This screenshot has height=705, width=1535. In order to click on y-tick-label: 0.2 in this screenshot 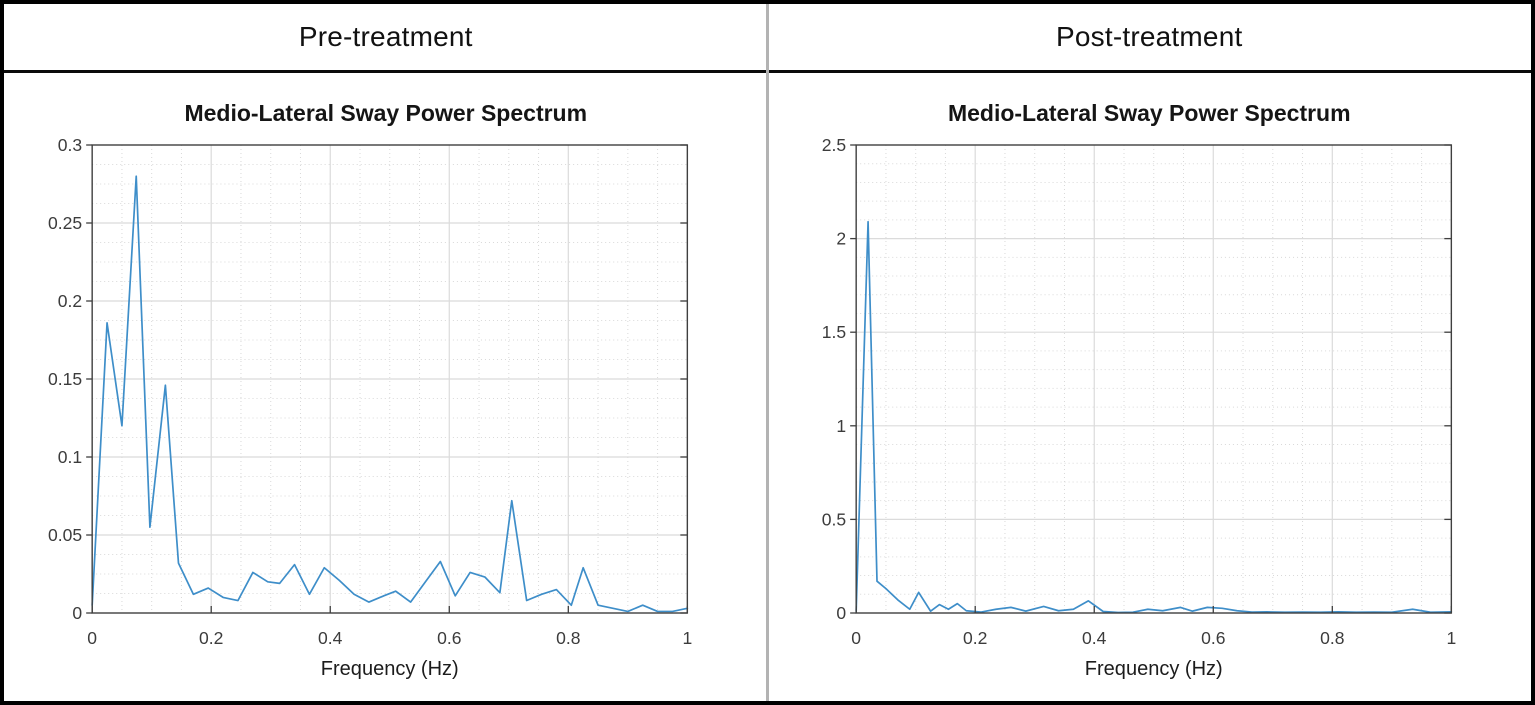, I will do `click(70, 301)`.